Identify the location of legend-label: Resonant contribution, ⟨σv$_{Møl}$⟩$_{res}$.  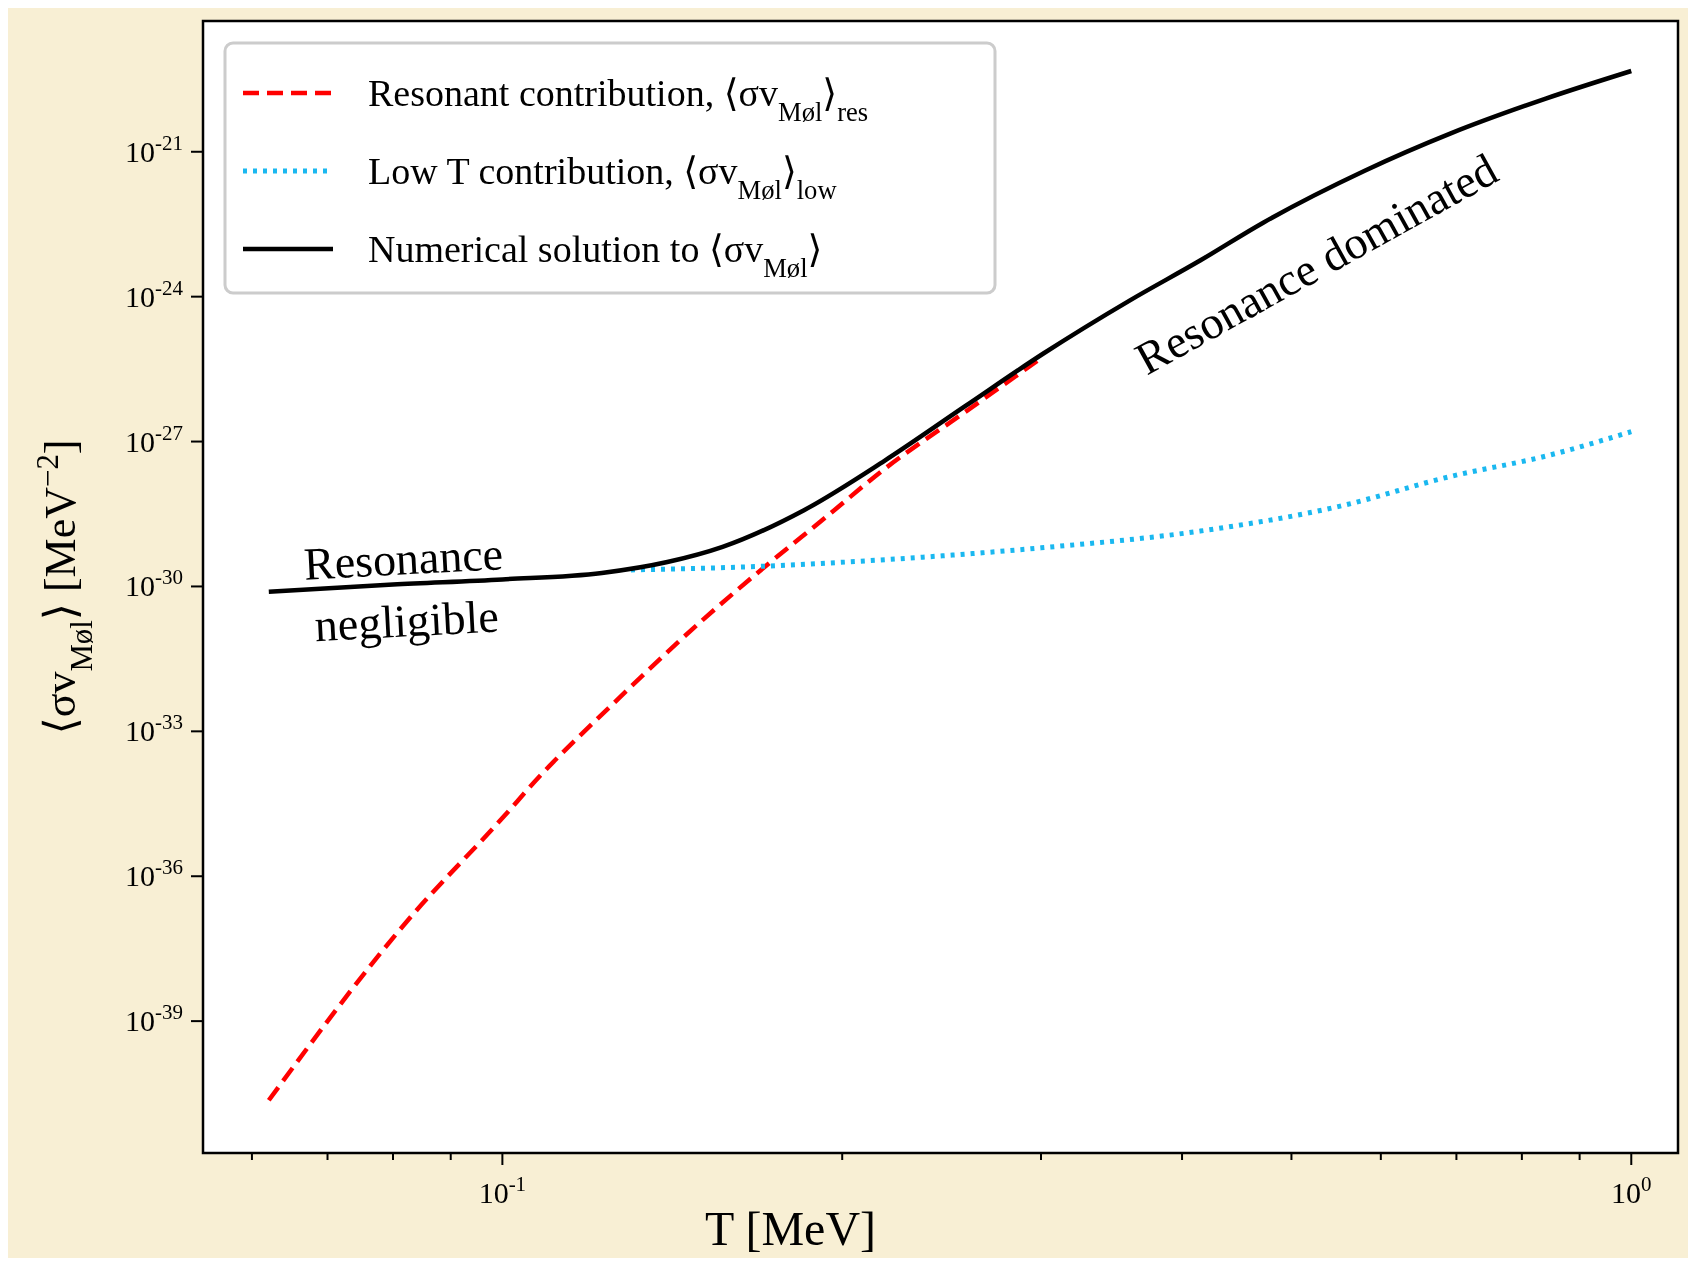
(618, 99).